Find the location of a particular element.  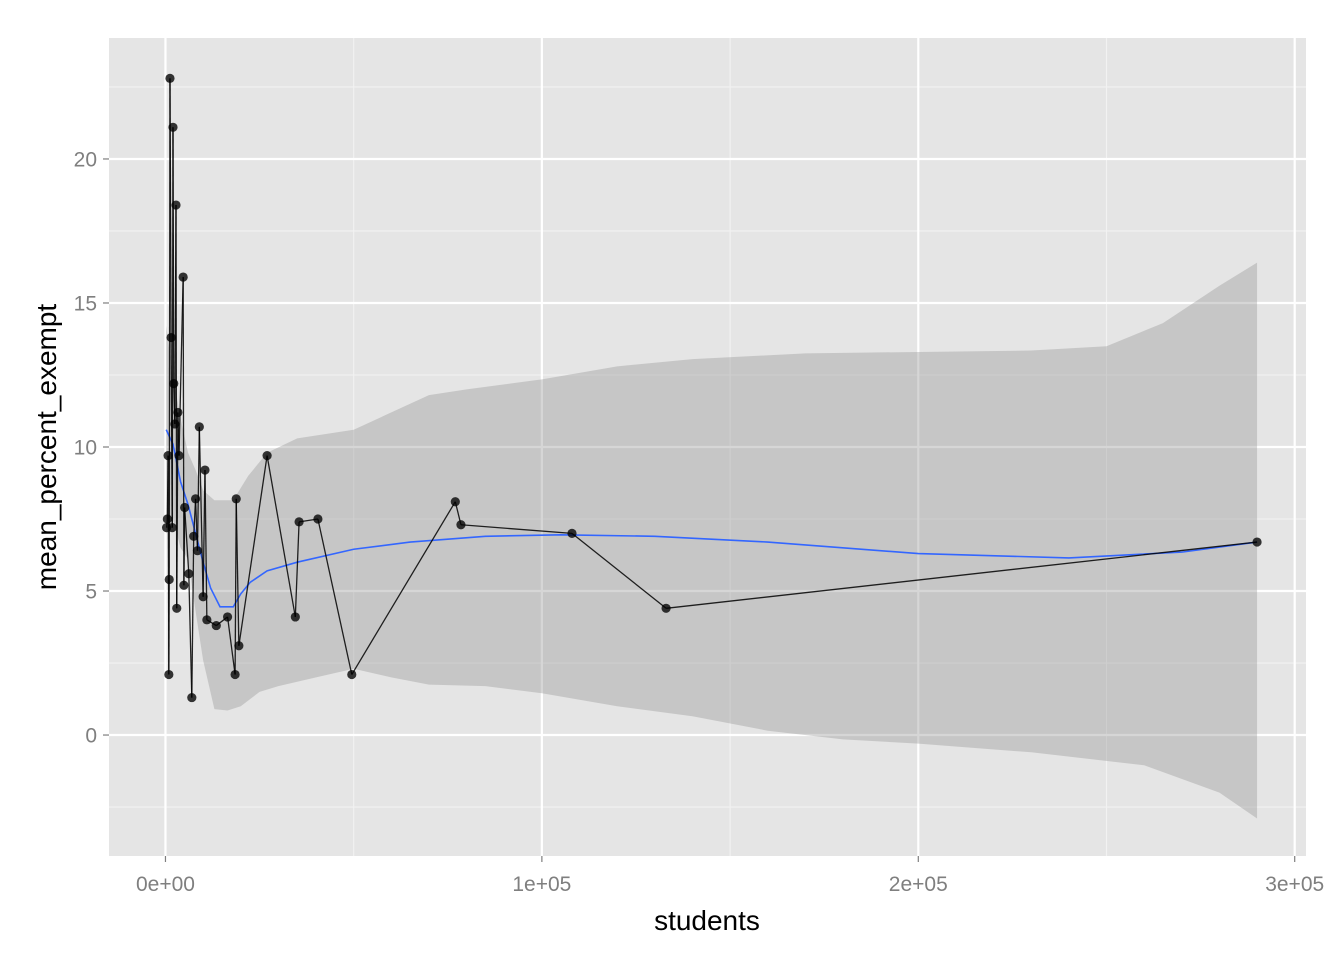

y-tick-label: 0 is located at coordinates (91, 736).